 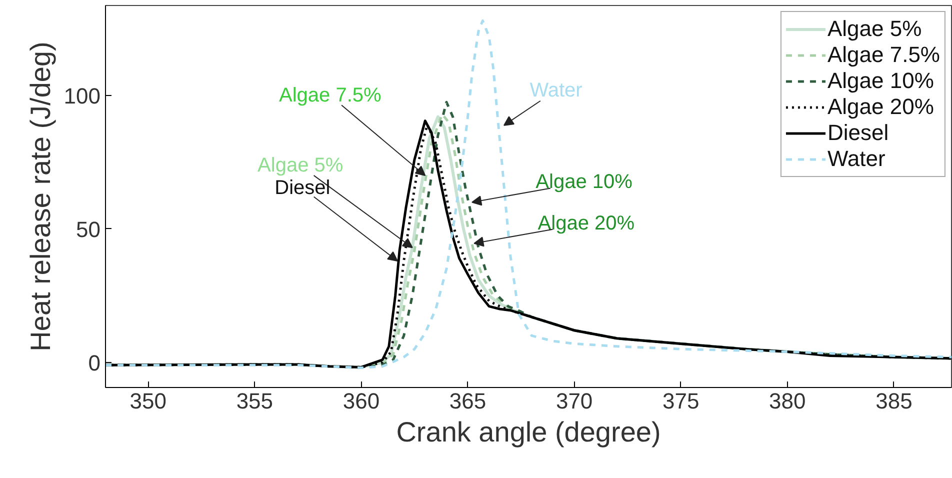 I want to click on legend-label: Algae 7.5%, so click(x=883, y=55).